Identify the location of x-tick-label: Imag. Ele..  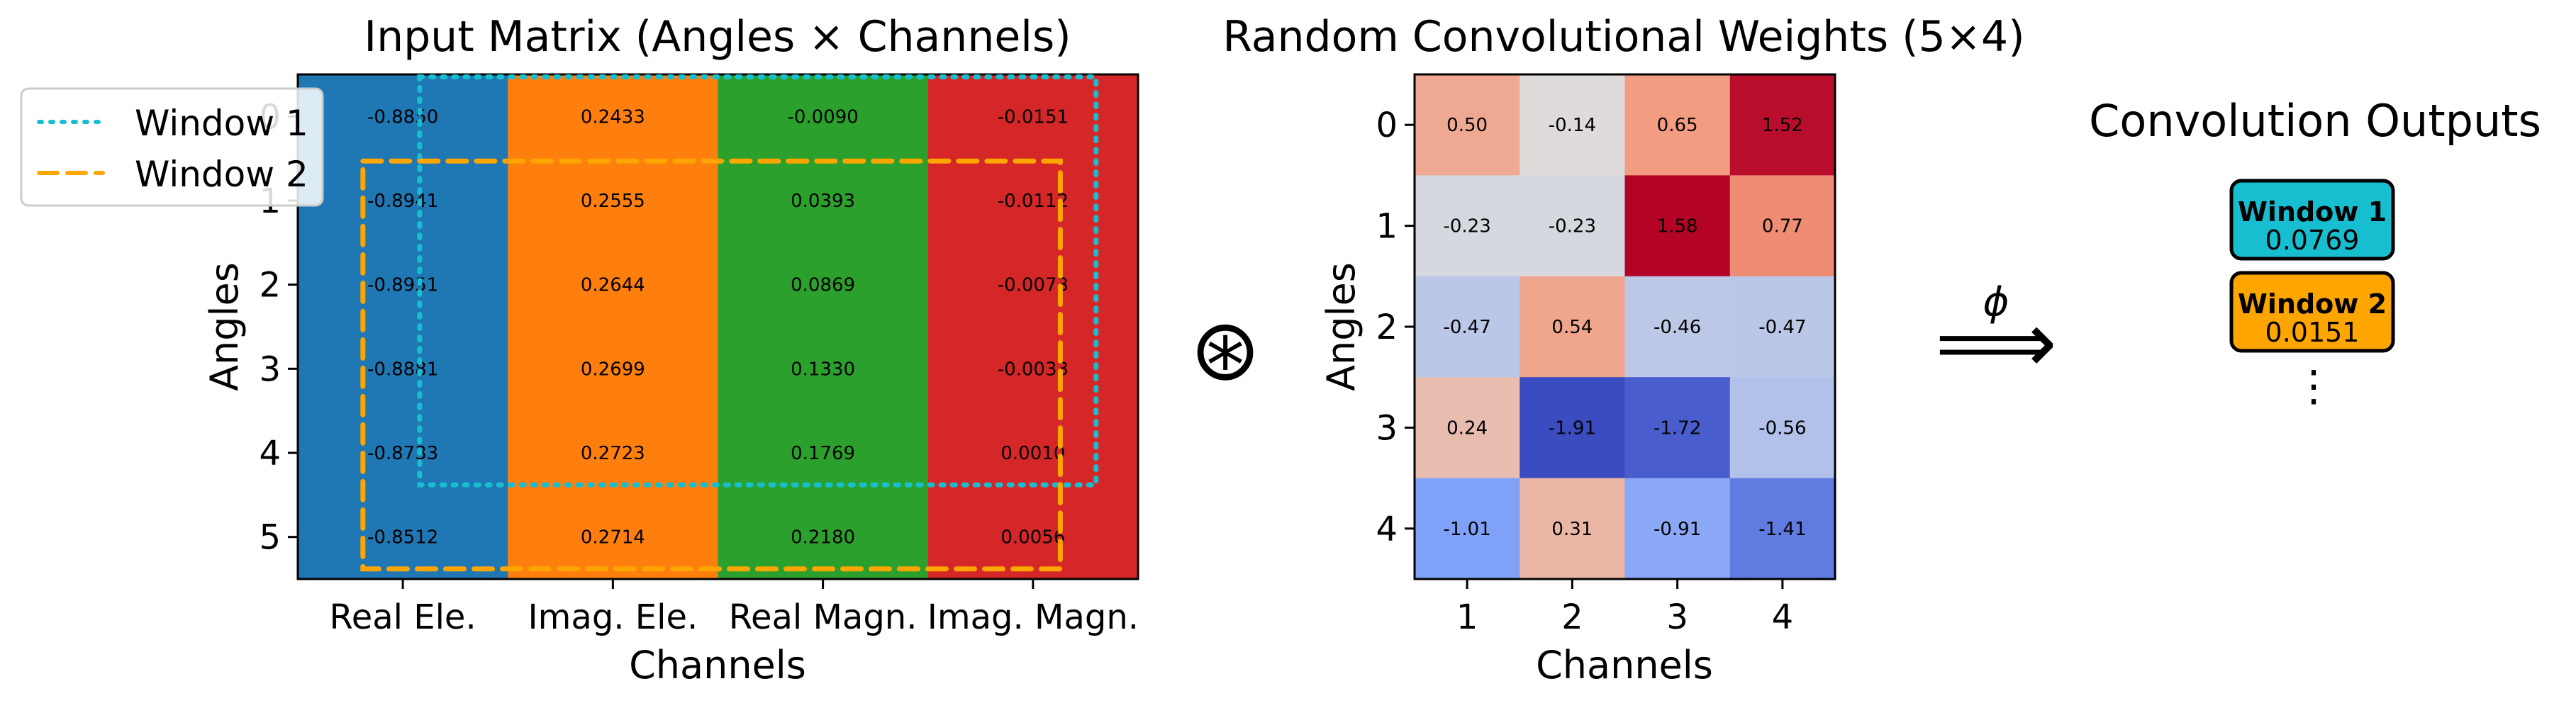
(613, 617).